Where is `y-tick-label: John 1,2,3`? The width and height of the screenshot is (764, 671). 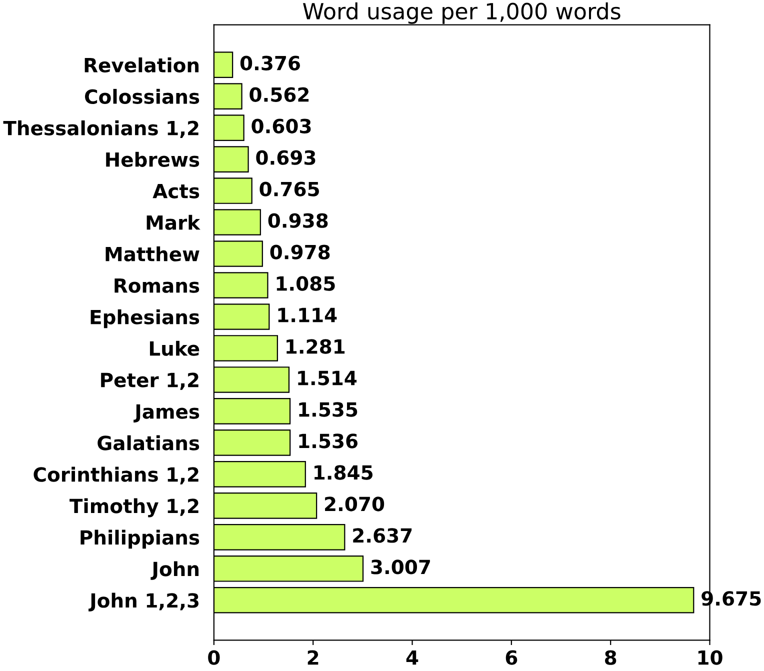
y-tick-label: John 1,2,3 is located at coordinates (143, 602).